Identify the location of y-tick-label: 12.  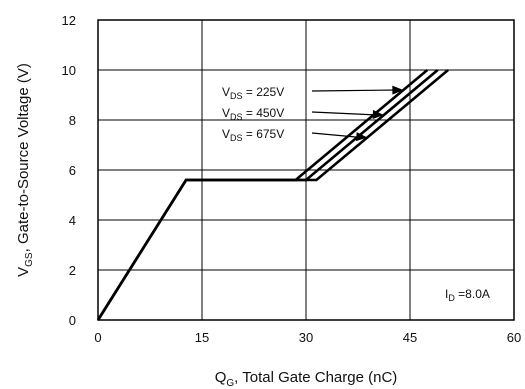
(69, 20).